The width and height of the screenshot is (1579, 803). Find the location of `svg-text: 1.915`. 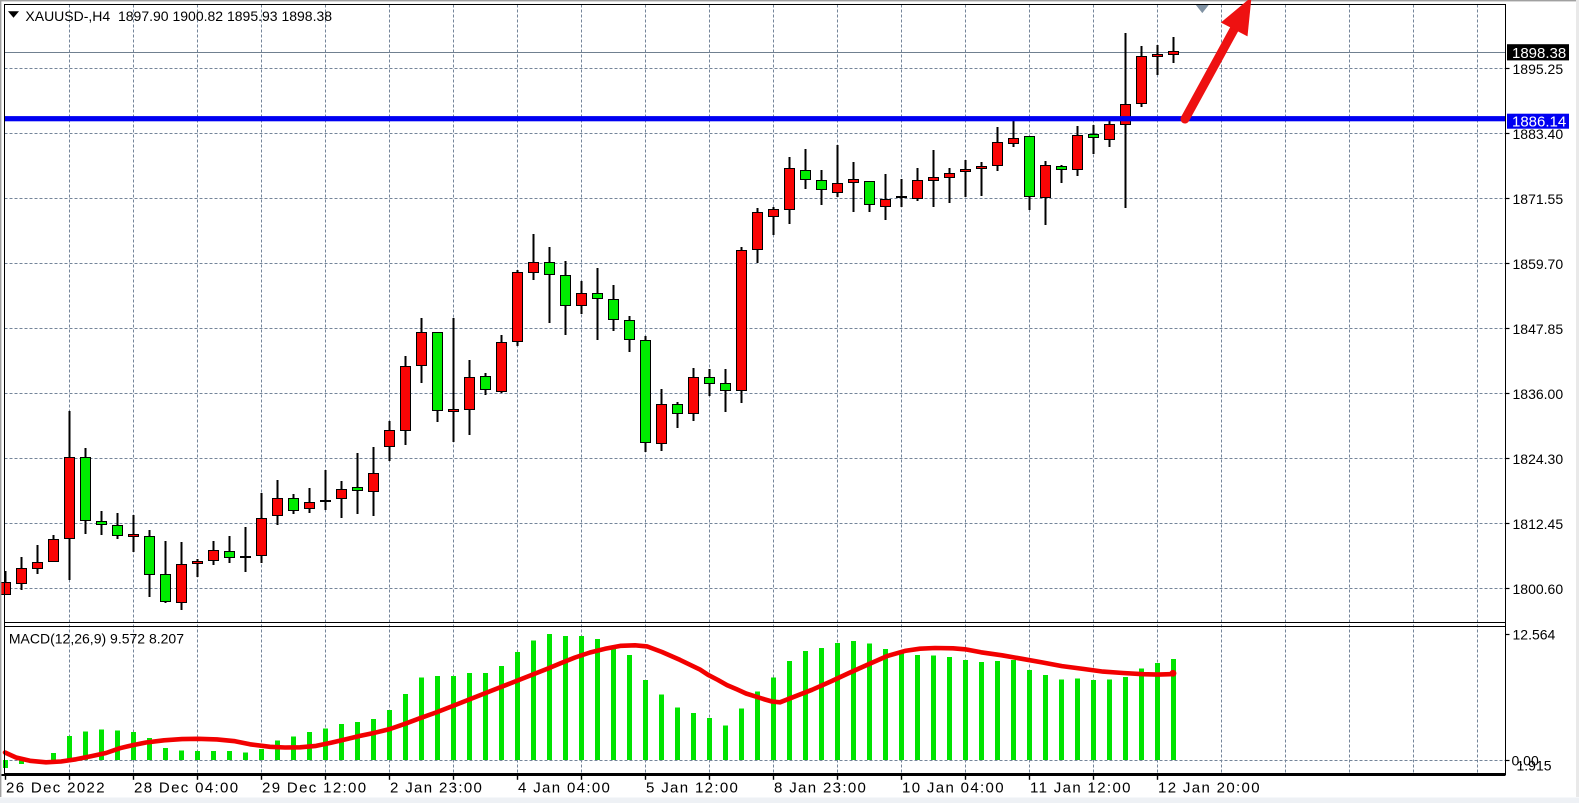

svg-text: 1.915 is located at coordinates (1534, 766).